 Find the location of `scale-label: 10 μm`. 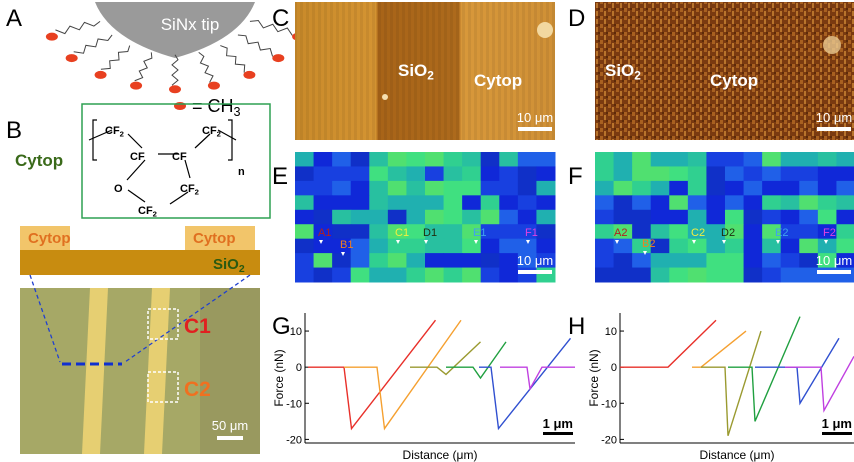

scale-label: 10 μm is located at coordinates (535, 260).